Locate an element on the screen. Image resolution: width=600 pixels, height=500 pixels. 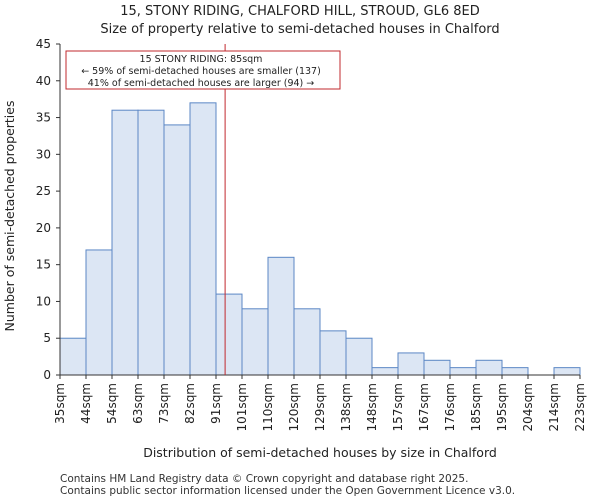
x-tick-label: 185sqm is located at coordinates (476, 407).